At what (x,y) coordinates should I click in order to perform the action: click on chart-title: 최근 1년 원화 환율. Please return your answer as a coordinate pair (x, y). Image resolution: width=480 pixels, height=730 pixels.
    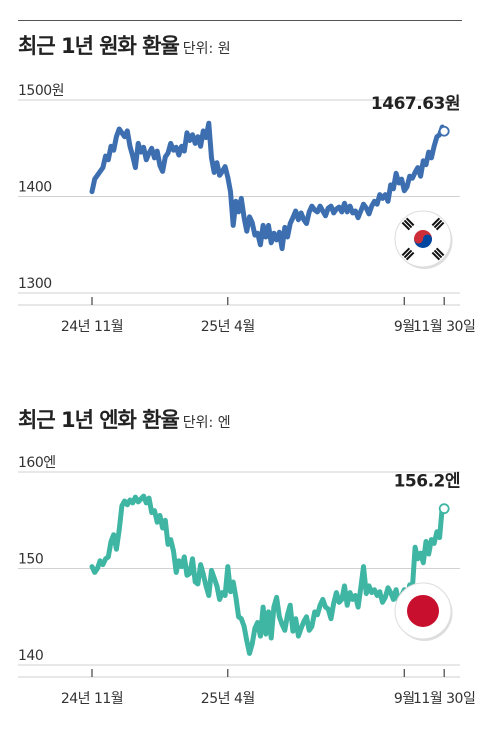
    Looking at the image, I should click on (99, 46).